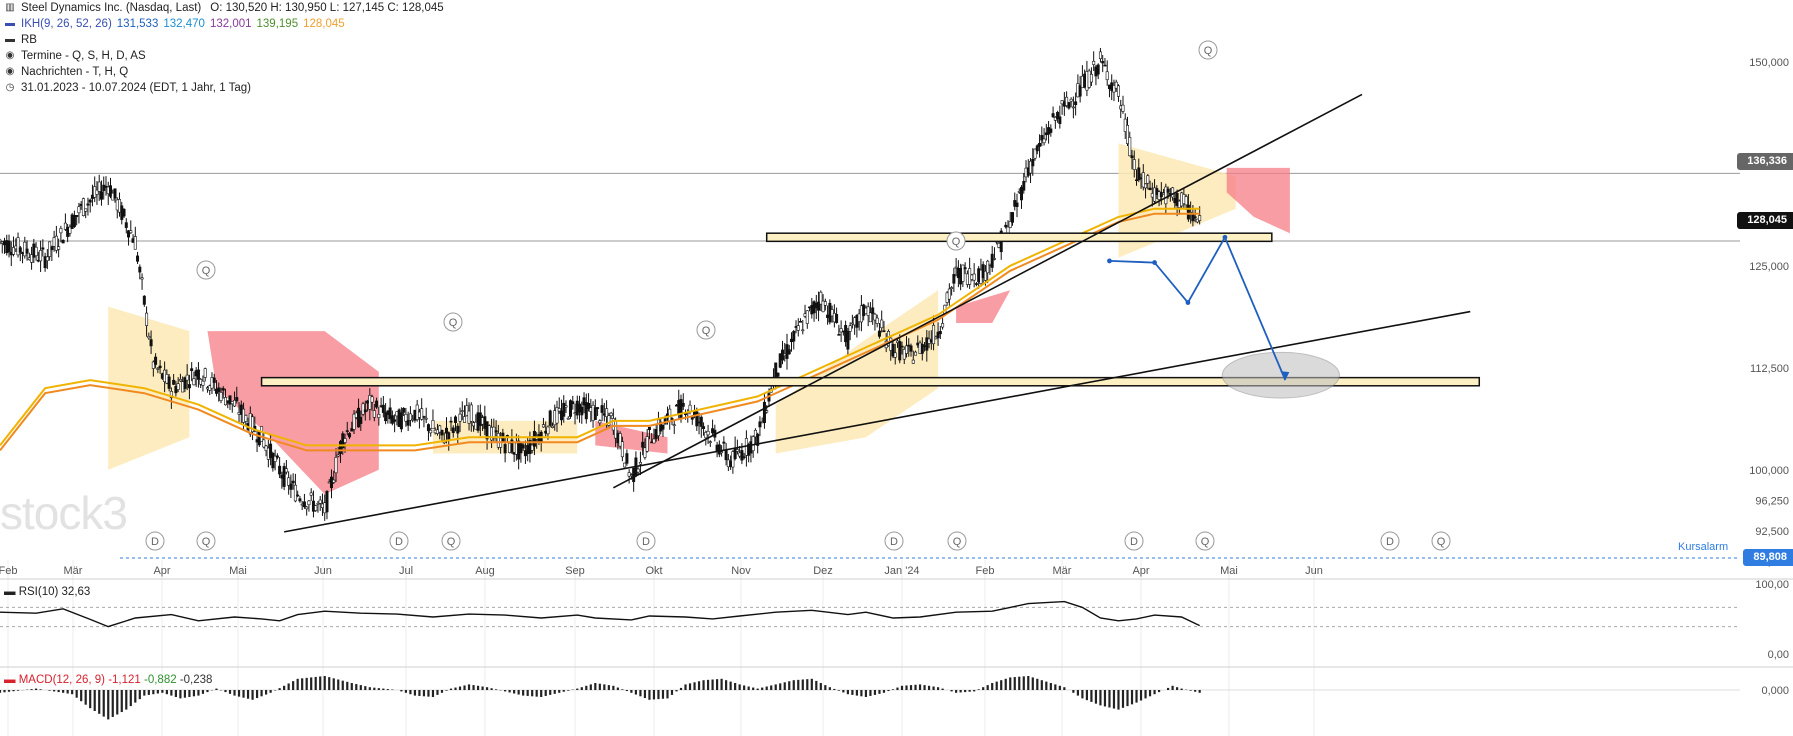  What do you see at coordinates (108, 680) in the screenshot?
I see `macd-label-row: ▬ MACD(12, 26, 9) -1,121 -0,882 -0,238` at bounding box center [108, 680].